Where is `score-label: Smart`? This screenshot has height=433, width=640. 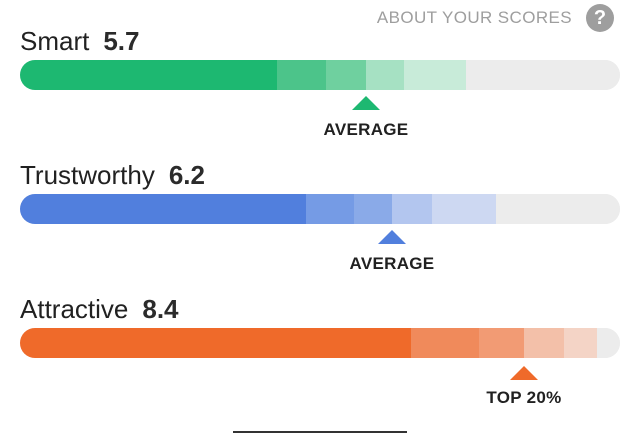
score-label: Smart is located at coordinates (55, 41).